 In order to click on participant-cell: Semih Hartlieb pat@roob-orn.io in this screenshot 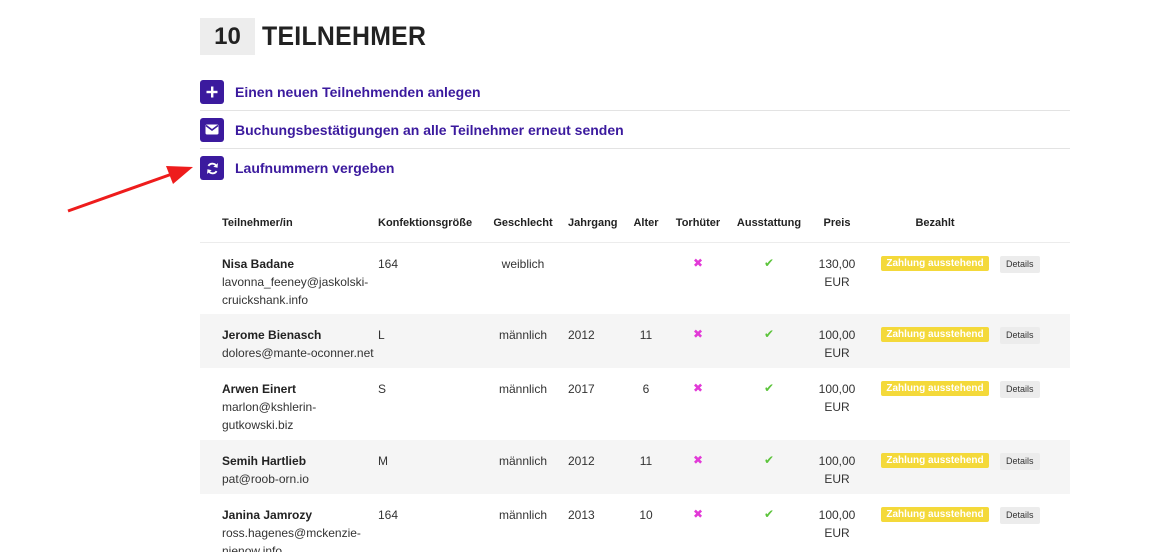, I will do `click(289, 467)`.